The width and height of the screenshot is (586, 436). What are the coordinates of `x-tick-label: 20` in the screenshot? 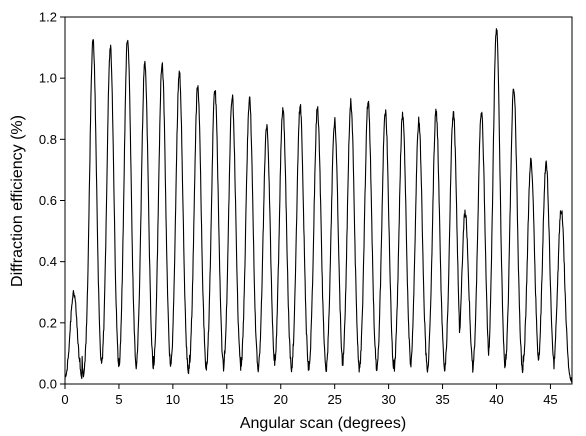 It's located at (281, 399).